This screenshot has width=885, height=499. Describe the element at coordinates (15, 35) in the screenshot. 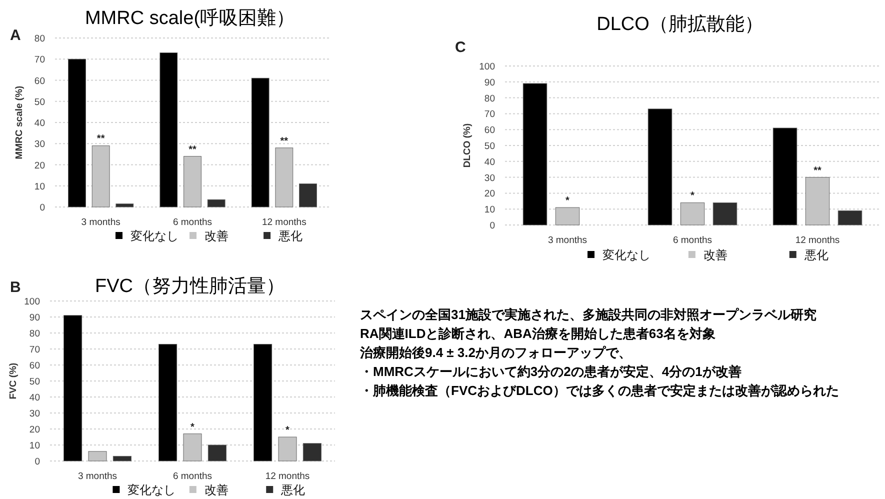

I see `text: A` at that location.